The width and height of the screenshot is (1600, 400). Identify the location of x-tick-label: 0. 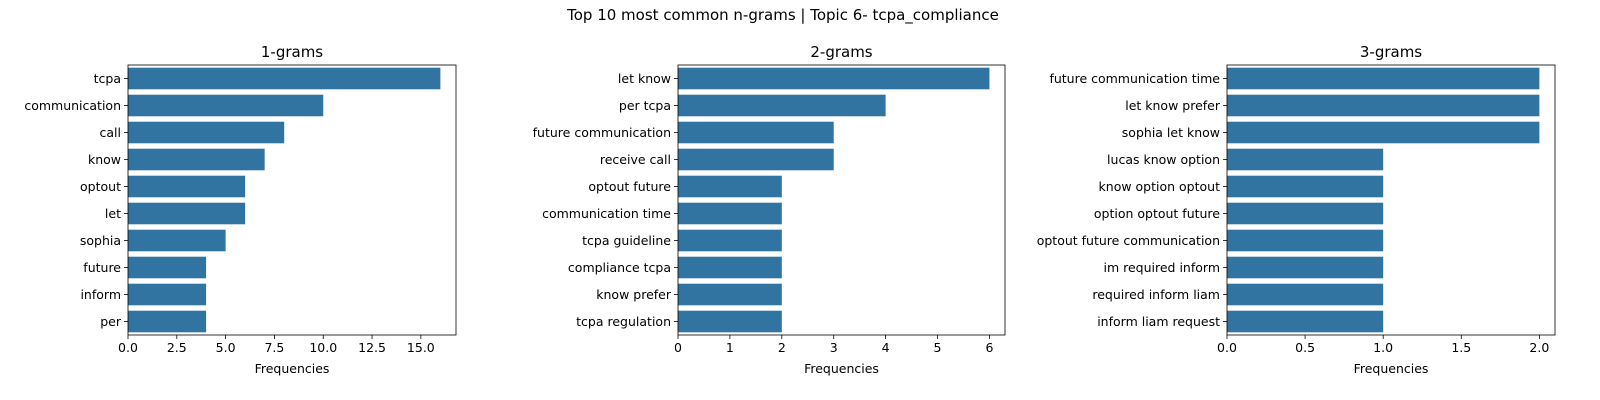
(678, 347).